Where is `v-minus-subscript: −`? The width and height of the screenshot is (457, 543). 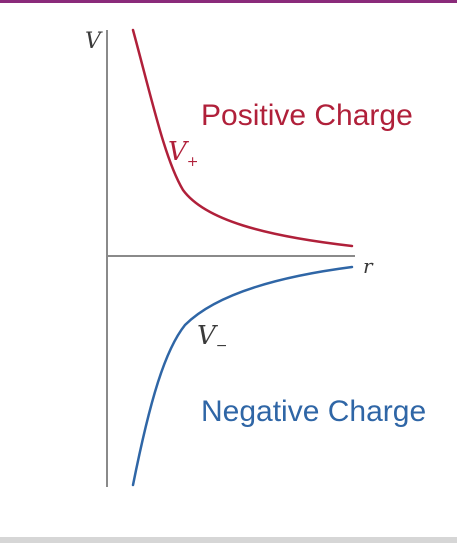
v-minus-subscript: − is located at coordinates (222, 346).